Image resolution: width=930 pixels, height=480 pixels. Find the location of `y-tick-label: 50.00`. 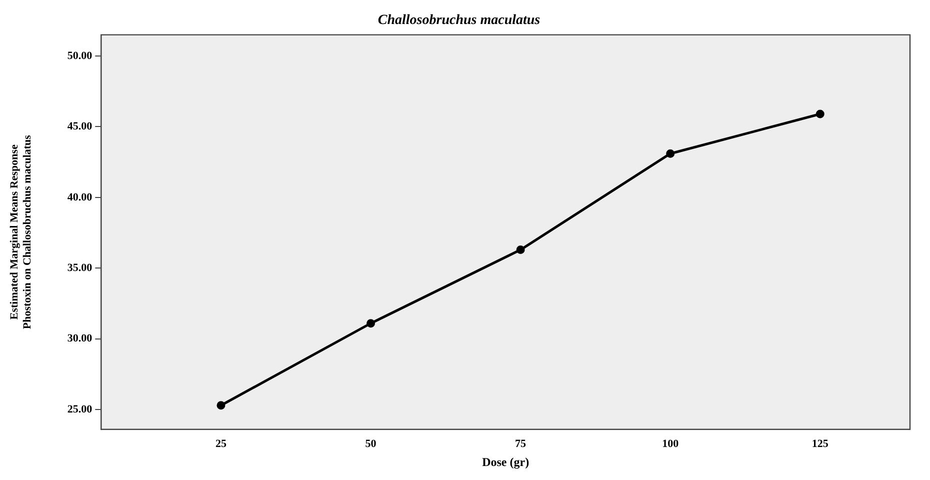

y-tick-label: 50.00 is located at coordinates (80, 56).